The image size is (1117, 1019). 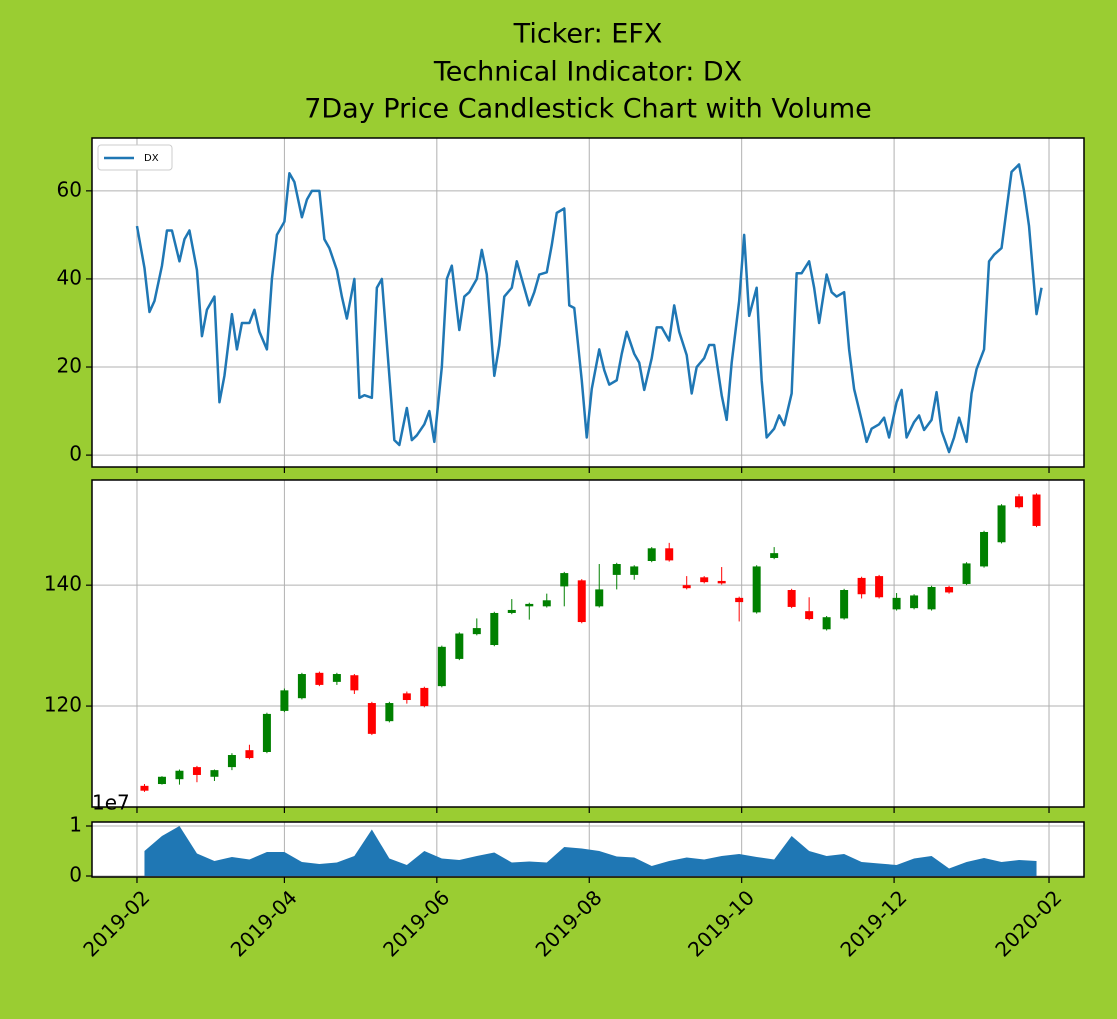 I want to click on legend-label: DX, so click(x=151, y=158).